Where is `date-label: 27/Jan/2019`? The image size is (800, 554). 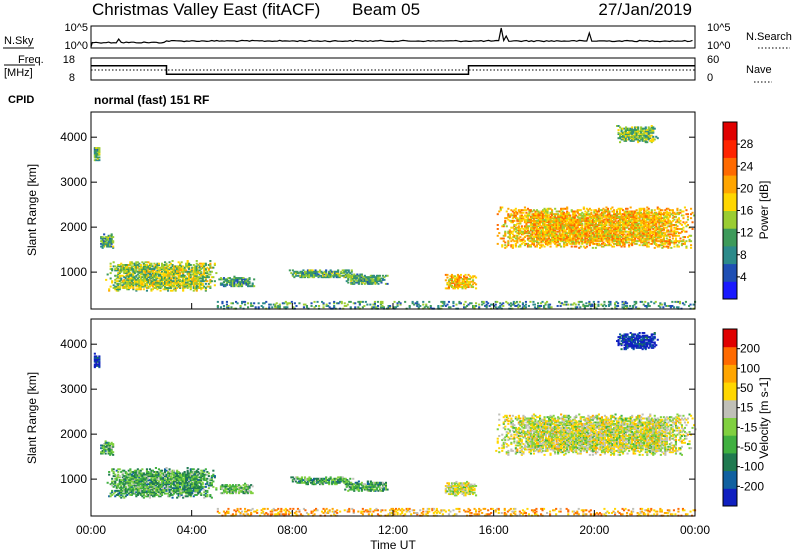 date-label: 27/Jan/2019 is located at coordinates (645, 9).